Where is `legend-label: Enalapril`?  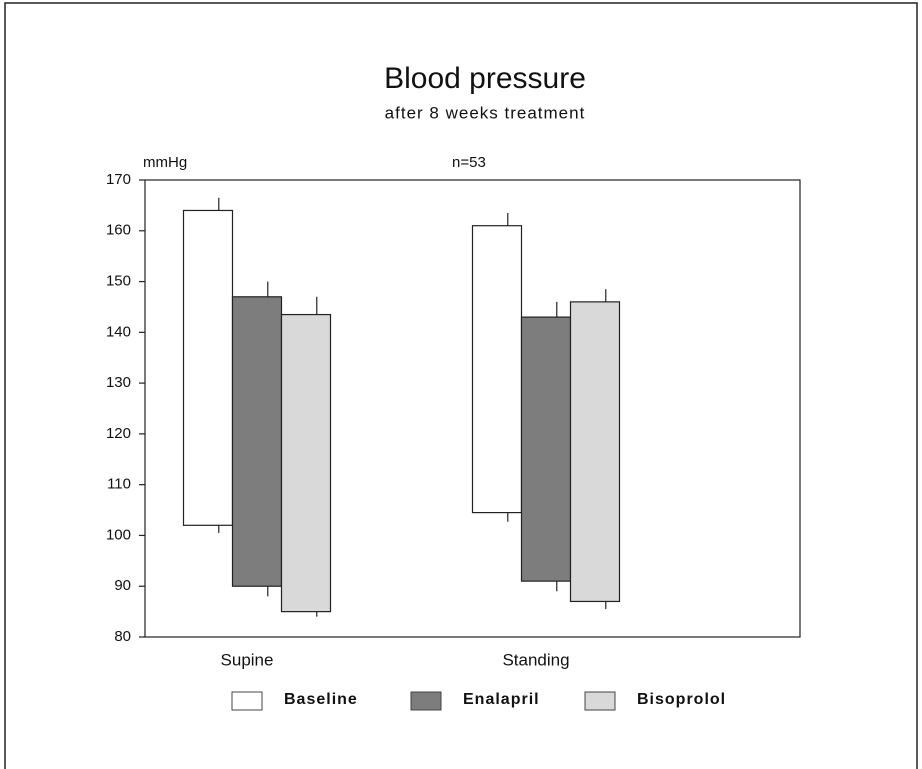
legend-label: Enalapril is located at coordinates (501, 699).